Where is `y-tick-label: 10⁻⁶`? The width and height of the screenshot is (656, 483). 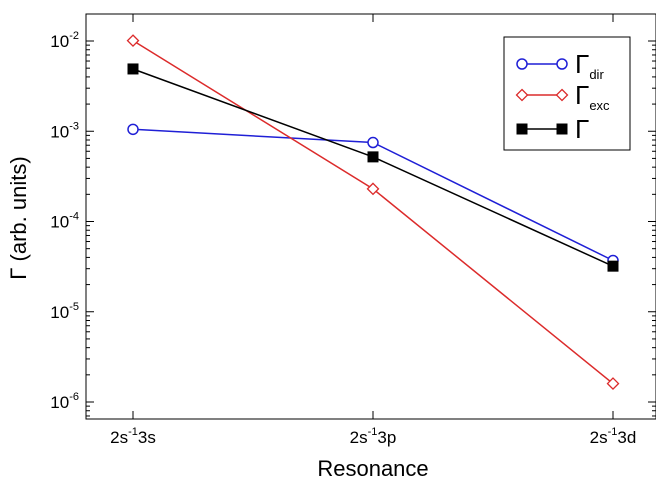 y-tick-label: 10⁻⁶ is located at coordinates (64, 401).